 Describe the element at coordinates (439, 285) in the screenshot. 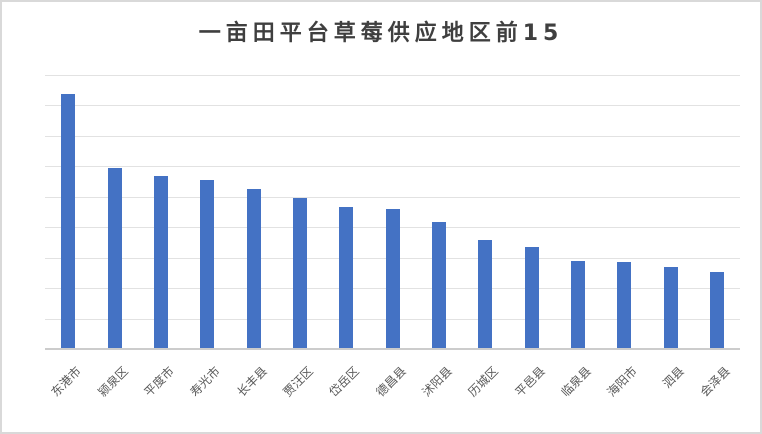

I see `bar-沭阳县` at that location.